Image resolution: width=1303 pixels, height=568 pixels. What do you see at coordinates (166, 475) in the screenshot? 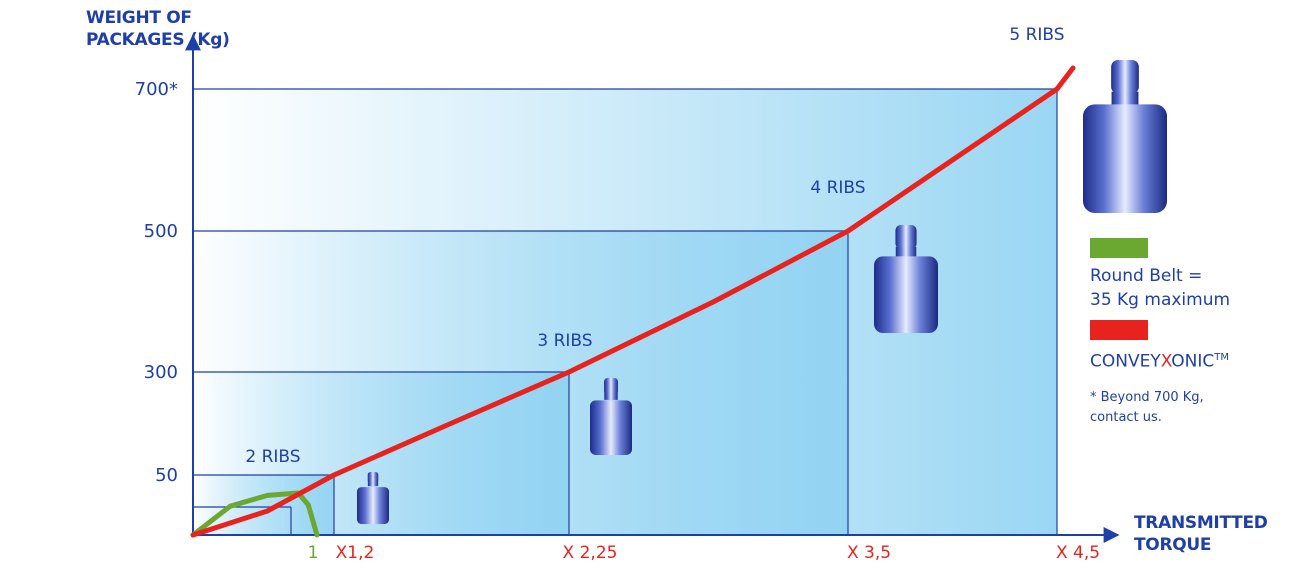
I see `y-tick-label: 50` at bounding box center [166, 475].